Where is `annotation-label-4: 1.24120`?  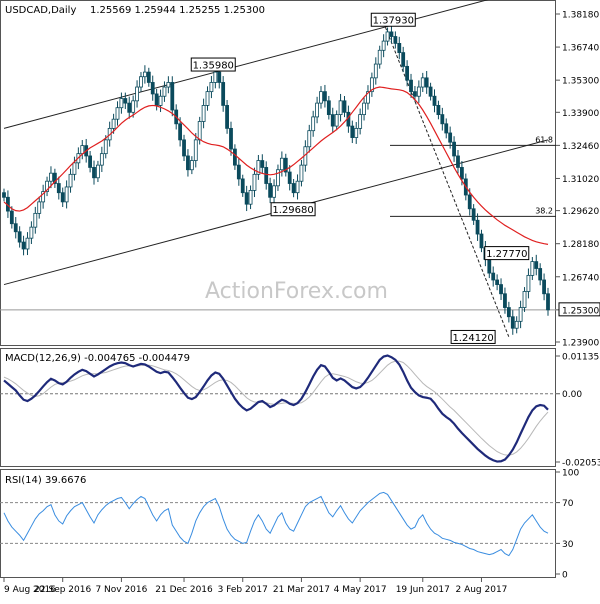
annotation-label-4: 1.24120 is located at coordinates (472, 338).